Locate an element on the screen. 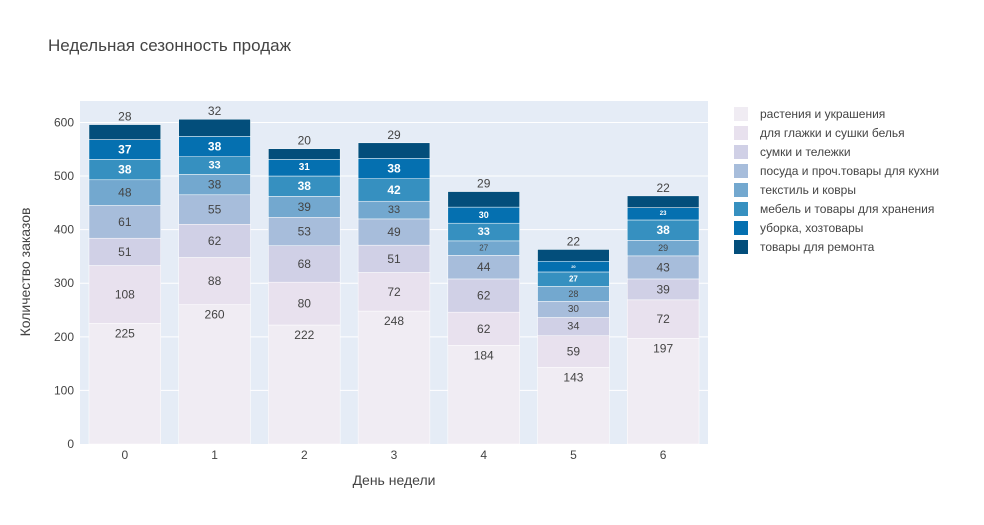 The width and height of the screenshot is (984, 525). legend-entry: мебель и товары для хранения is located at coordinates (847, 209).